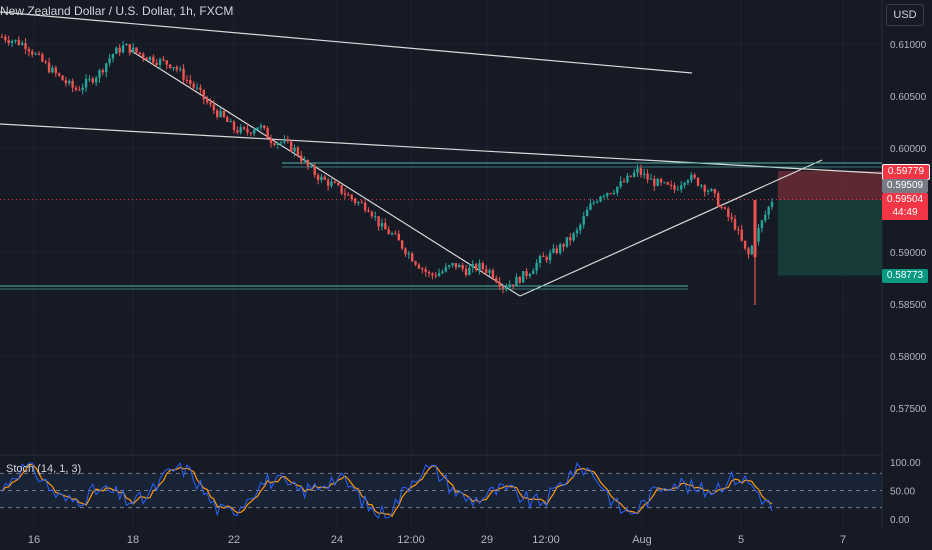 This screenshot has width=932, height=550. Describe the element at coordinates (908, 253) in the screenshot. I see `price-tick-label: 0.59000` at that location.